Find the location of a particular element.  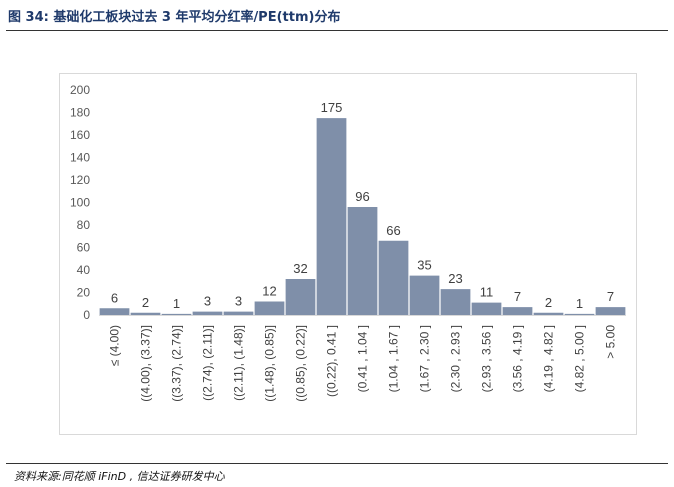

y-tick-label: 140 is located at coordinates (80, 158).